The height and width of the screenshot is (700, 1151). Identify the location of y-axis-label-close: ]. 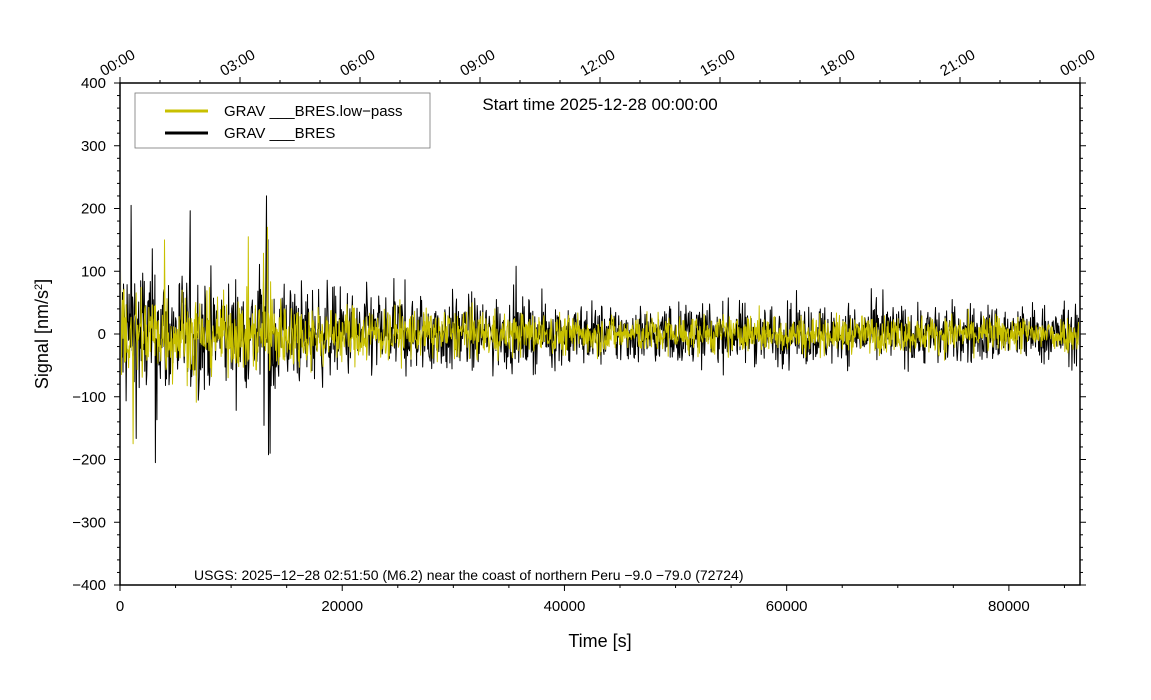
(42, 281).